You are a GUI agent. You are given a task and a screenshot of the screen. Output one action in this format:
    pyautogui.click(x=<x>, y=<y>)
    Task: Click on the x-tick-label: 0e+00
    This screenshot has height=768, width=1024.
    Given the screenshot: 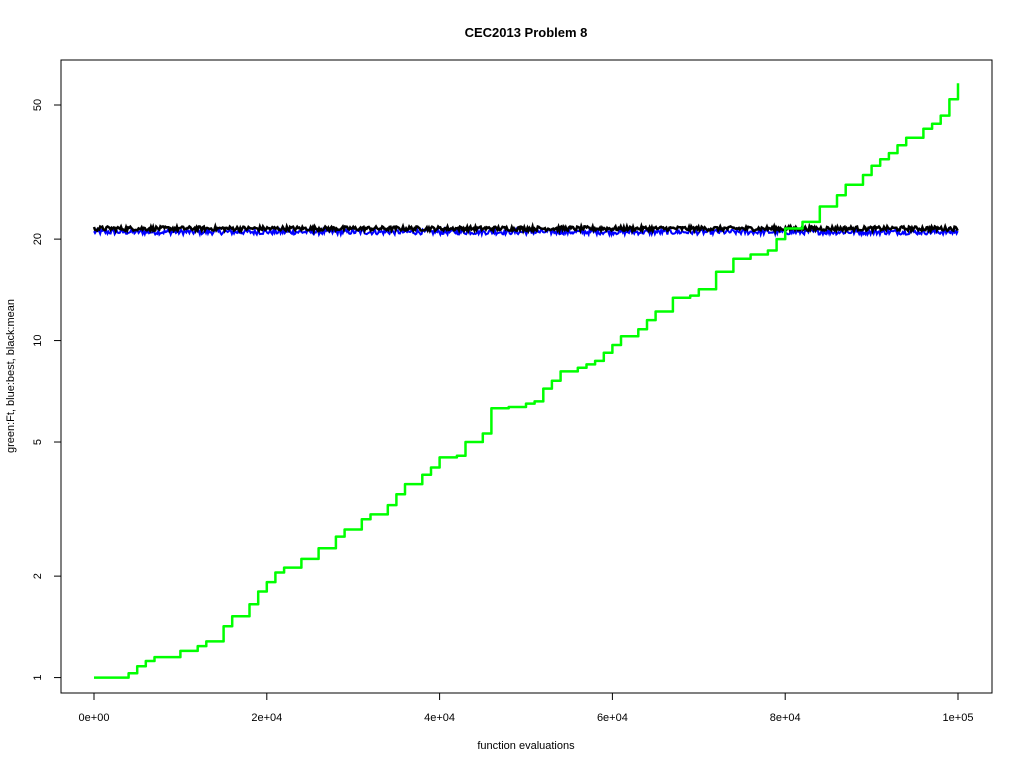 What is the action you would take?
    pyautogui.click(x=94, y=718)
    